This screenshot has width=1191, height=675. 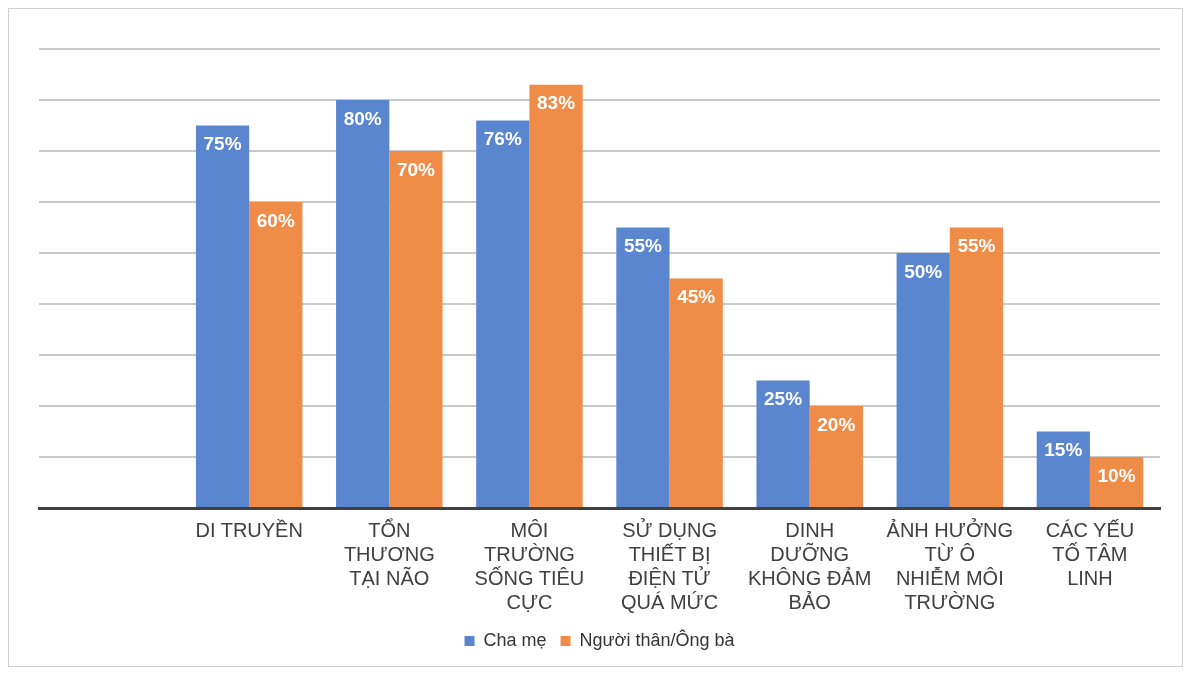 What do you see at coordinates (529, 565) in the screenshot?
I see `x-tick-label: MÔI TRƯỜNG SỐNG TIÊU CỰC` at bounding box center [529, 565].